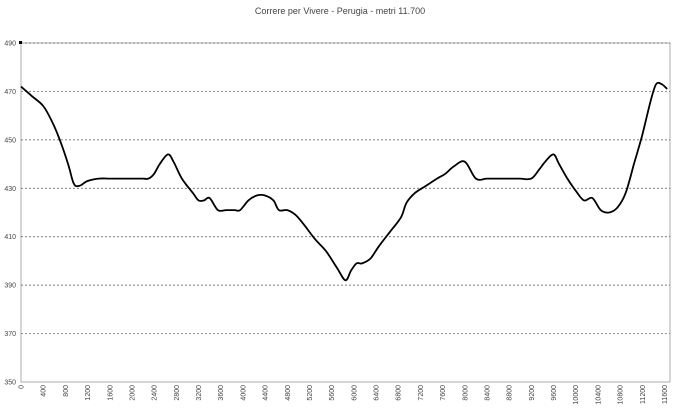  Describe the element at coordinates (10, 214) in the screenshot. I see `y-axis-ticks: 350 370 390 410 430 450 470 490` at that location.